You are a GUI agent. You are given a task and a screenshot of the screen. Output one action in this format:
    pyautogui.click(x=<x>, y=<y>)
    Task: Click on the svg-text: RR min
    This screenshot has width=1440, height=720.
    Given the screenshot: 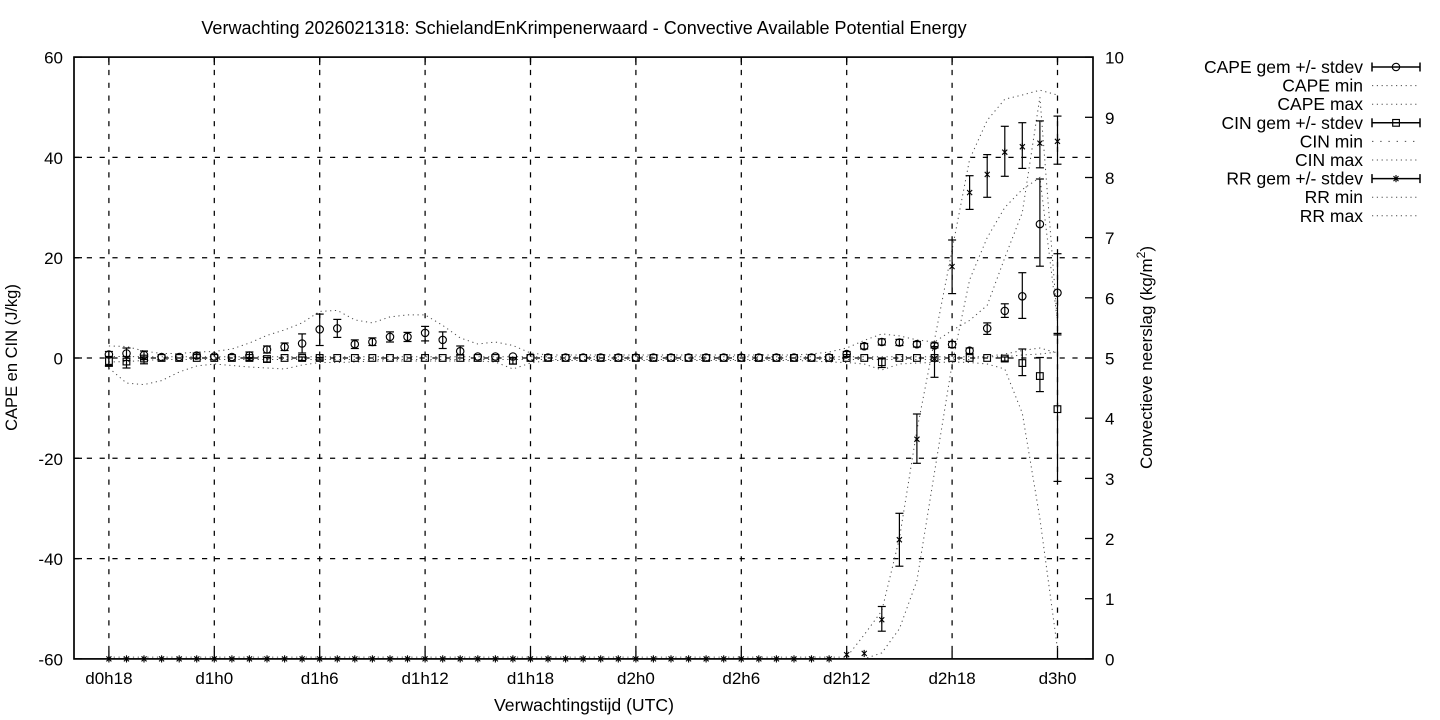 What is the action you would take?
    pyautogui.click(x=1334, y=197)
    